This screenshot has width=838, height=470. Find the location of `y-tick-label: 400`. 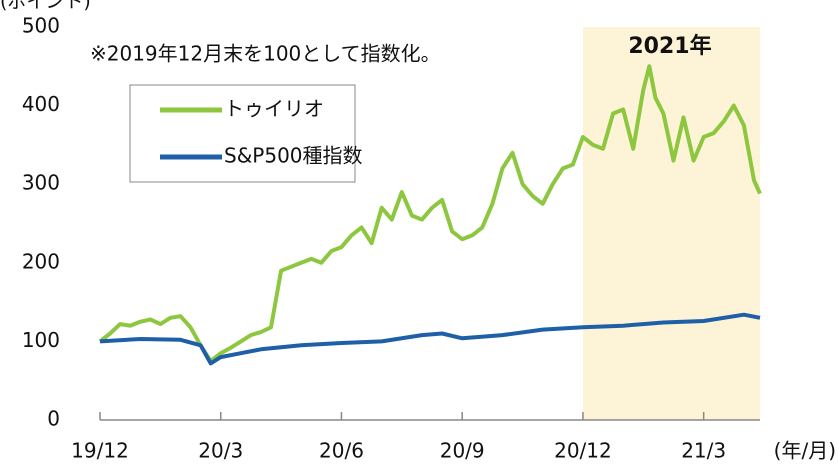

y-tick-label: 400 is located at coordinates (41, 104).